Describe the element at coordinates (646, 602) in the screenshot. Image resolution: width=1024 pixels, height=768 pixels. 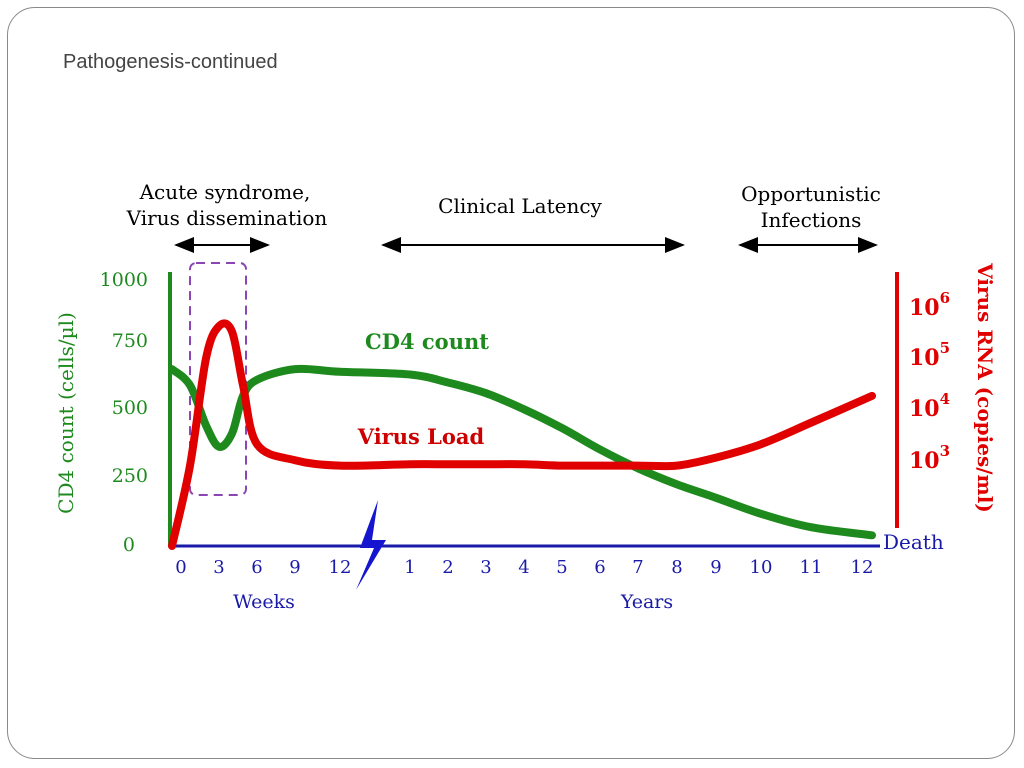
I see `x-unit-years: Years` at that location.